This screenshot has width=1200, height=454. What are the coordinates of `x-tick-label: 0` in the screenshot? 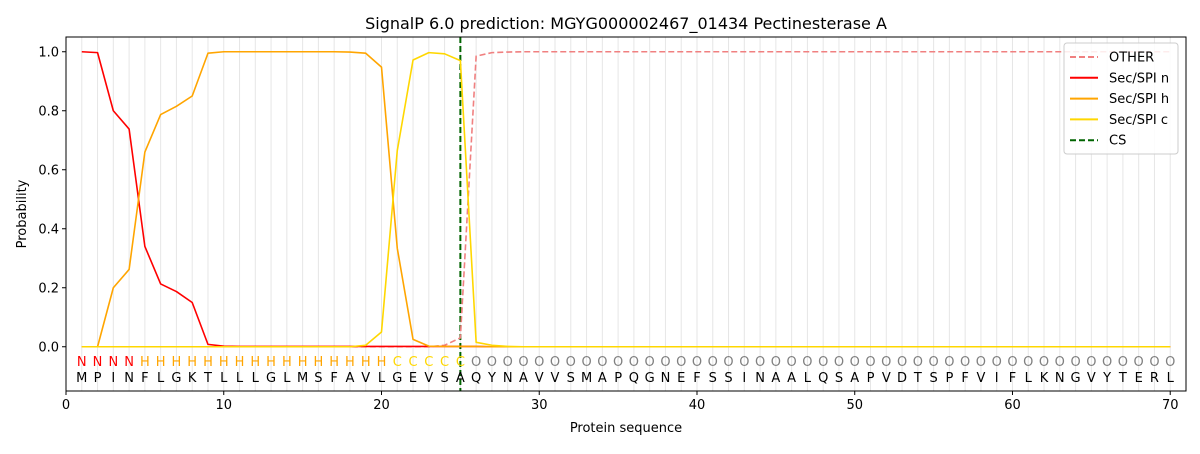 It's located at (66, 405).